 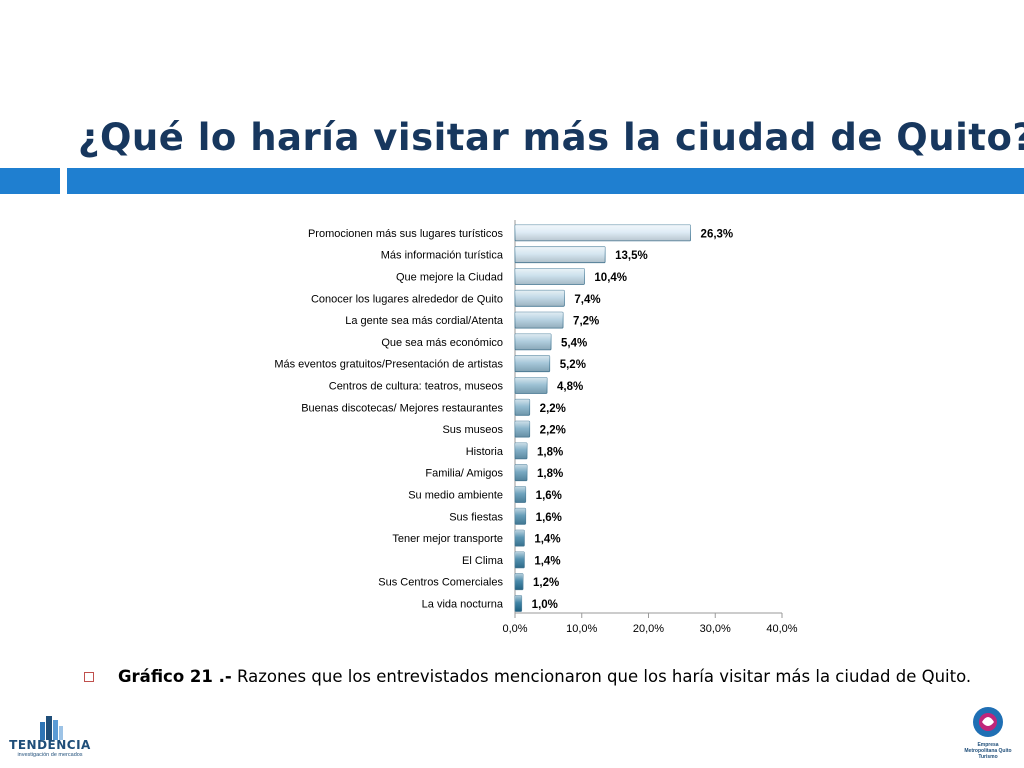 What do you see at coordinates (406, 234) in the screenshot?
I see `category-label: Promocionen más sus lugares turísticos` at bounding box center [406, 234].